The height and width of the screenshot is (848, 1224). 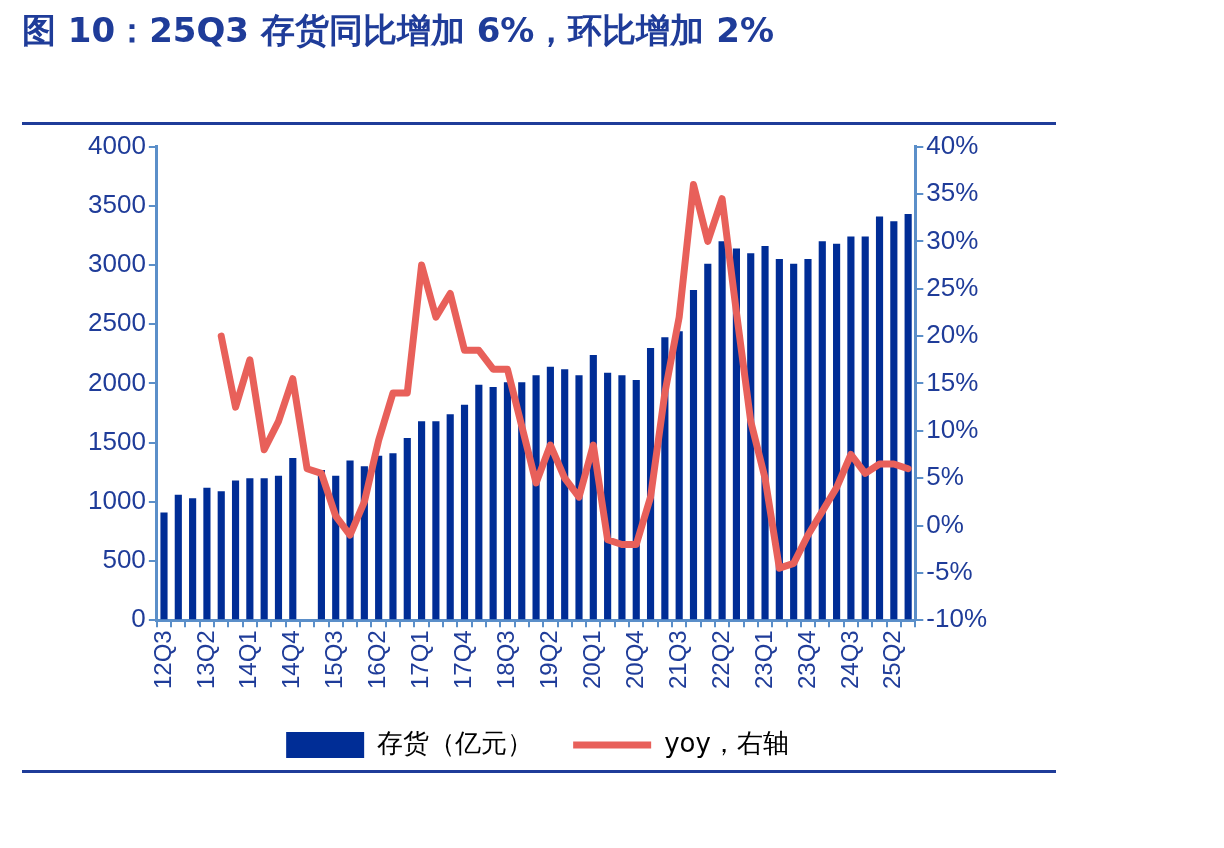 I want to click on y-tick-label: 2000, so click(x=117, y=381).